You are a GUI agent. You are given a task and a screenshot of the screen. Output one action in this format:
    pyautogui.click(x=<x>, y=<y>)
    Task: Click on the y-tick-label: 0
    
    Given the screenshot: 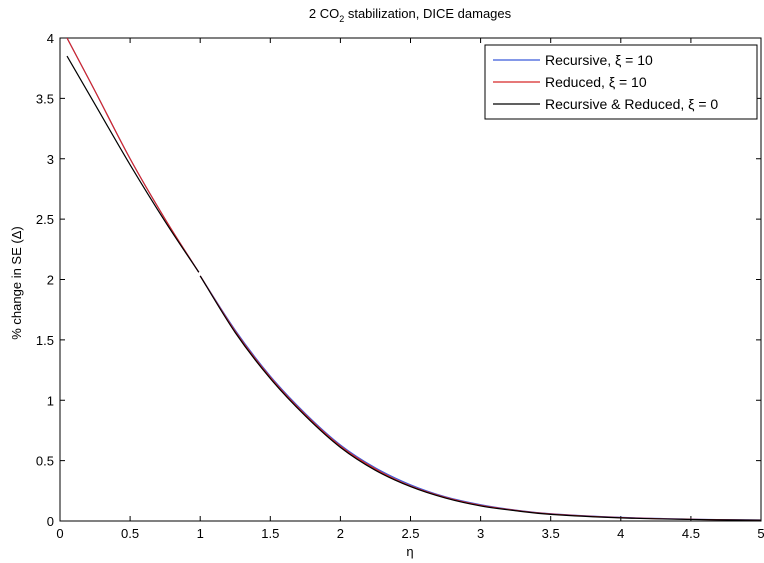 What is the action you would take?
    pyautogui.click(x=50, y=521)
    